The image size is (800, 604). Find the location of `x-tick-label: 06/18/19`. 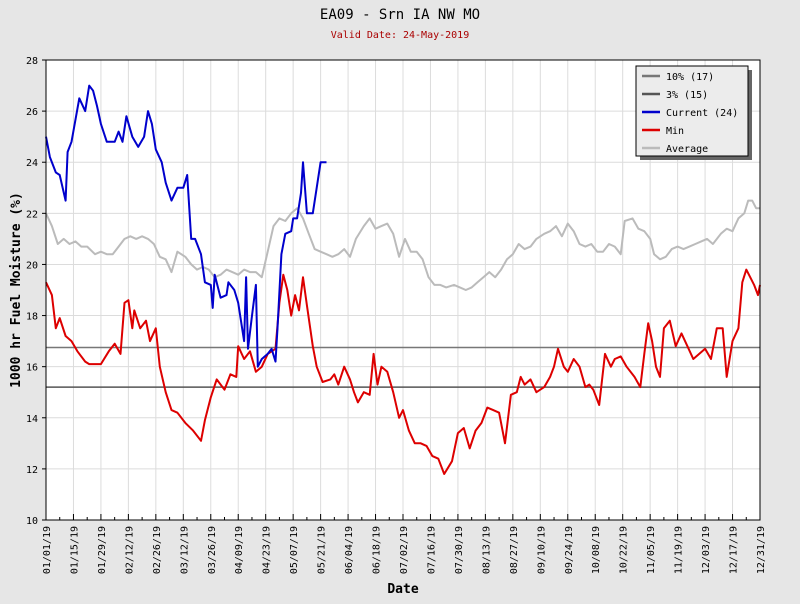

x-tick-label: 06/18/19 is located at coordinates (377, 550).